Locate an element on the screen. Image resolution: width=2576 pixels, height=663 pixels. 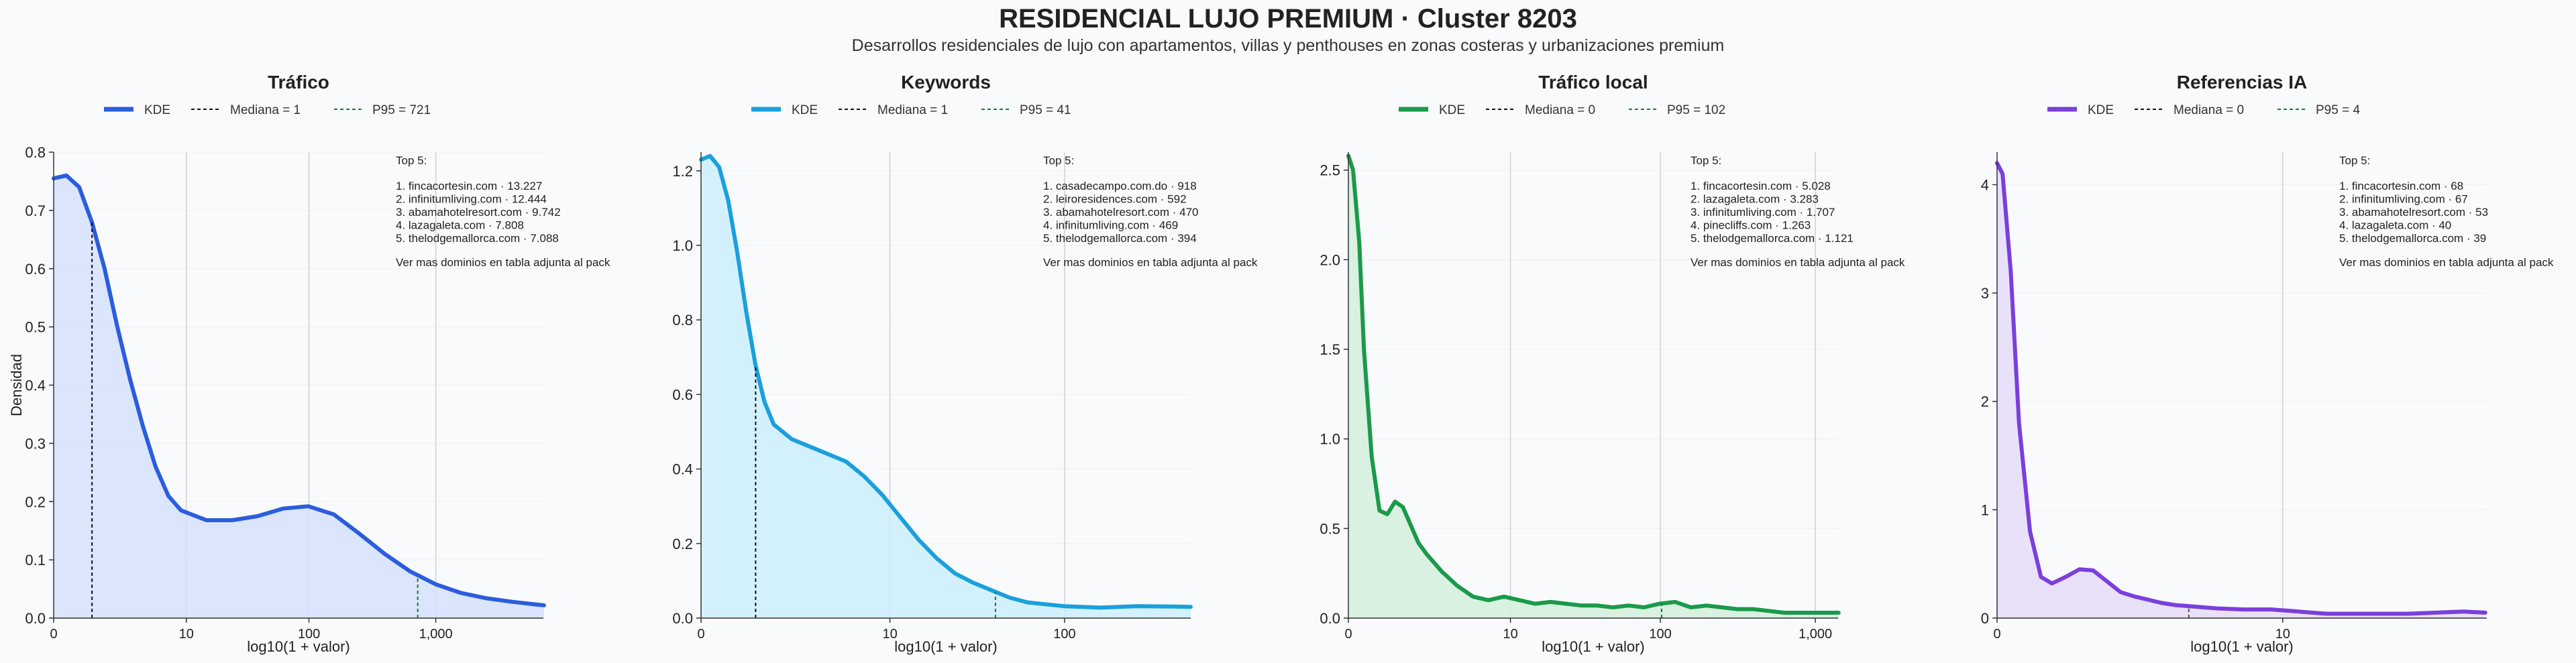
top5-item: 3. abamahotelresort.com · 9.742 is located at coordinates (478, 213).